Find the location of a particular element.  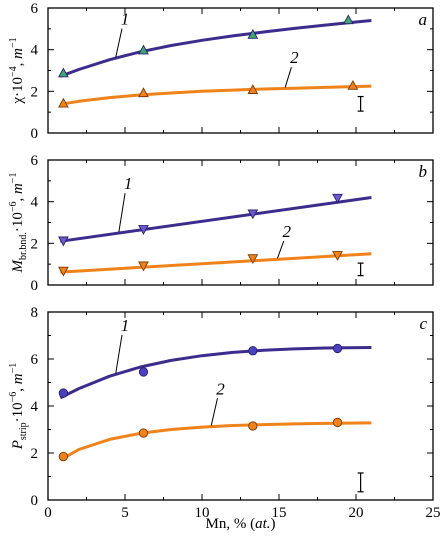

x-axis-label: Mn, % (at.) is located at coordinates (241, 524).